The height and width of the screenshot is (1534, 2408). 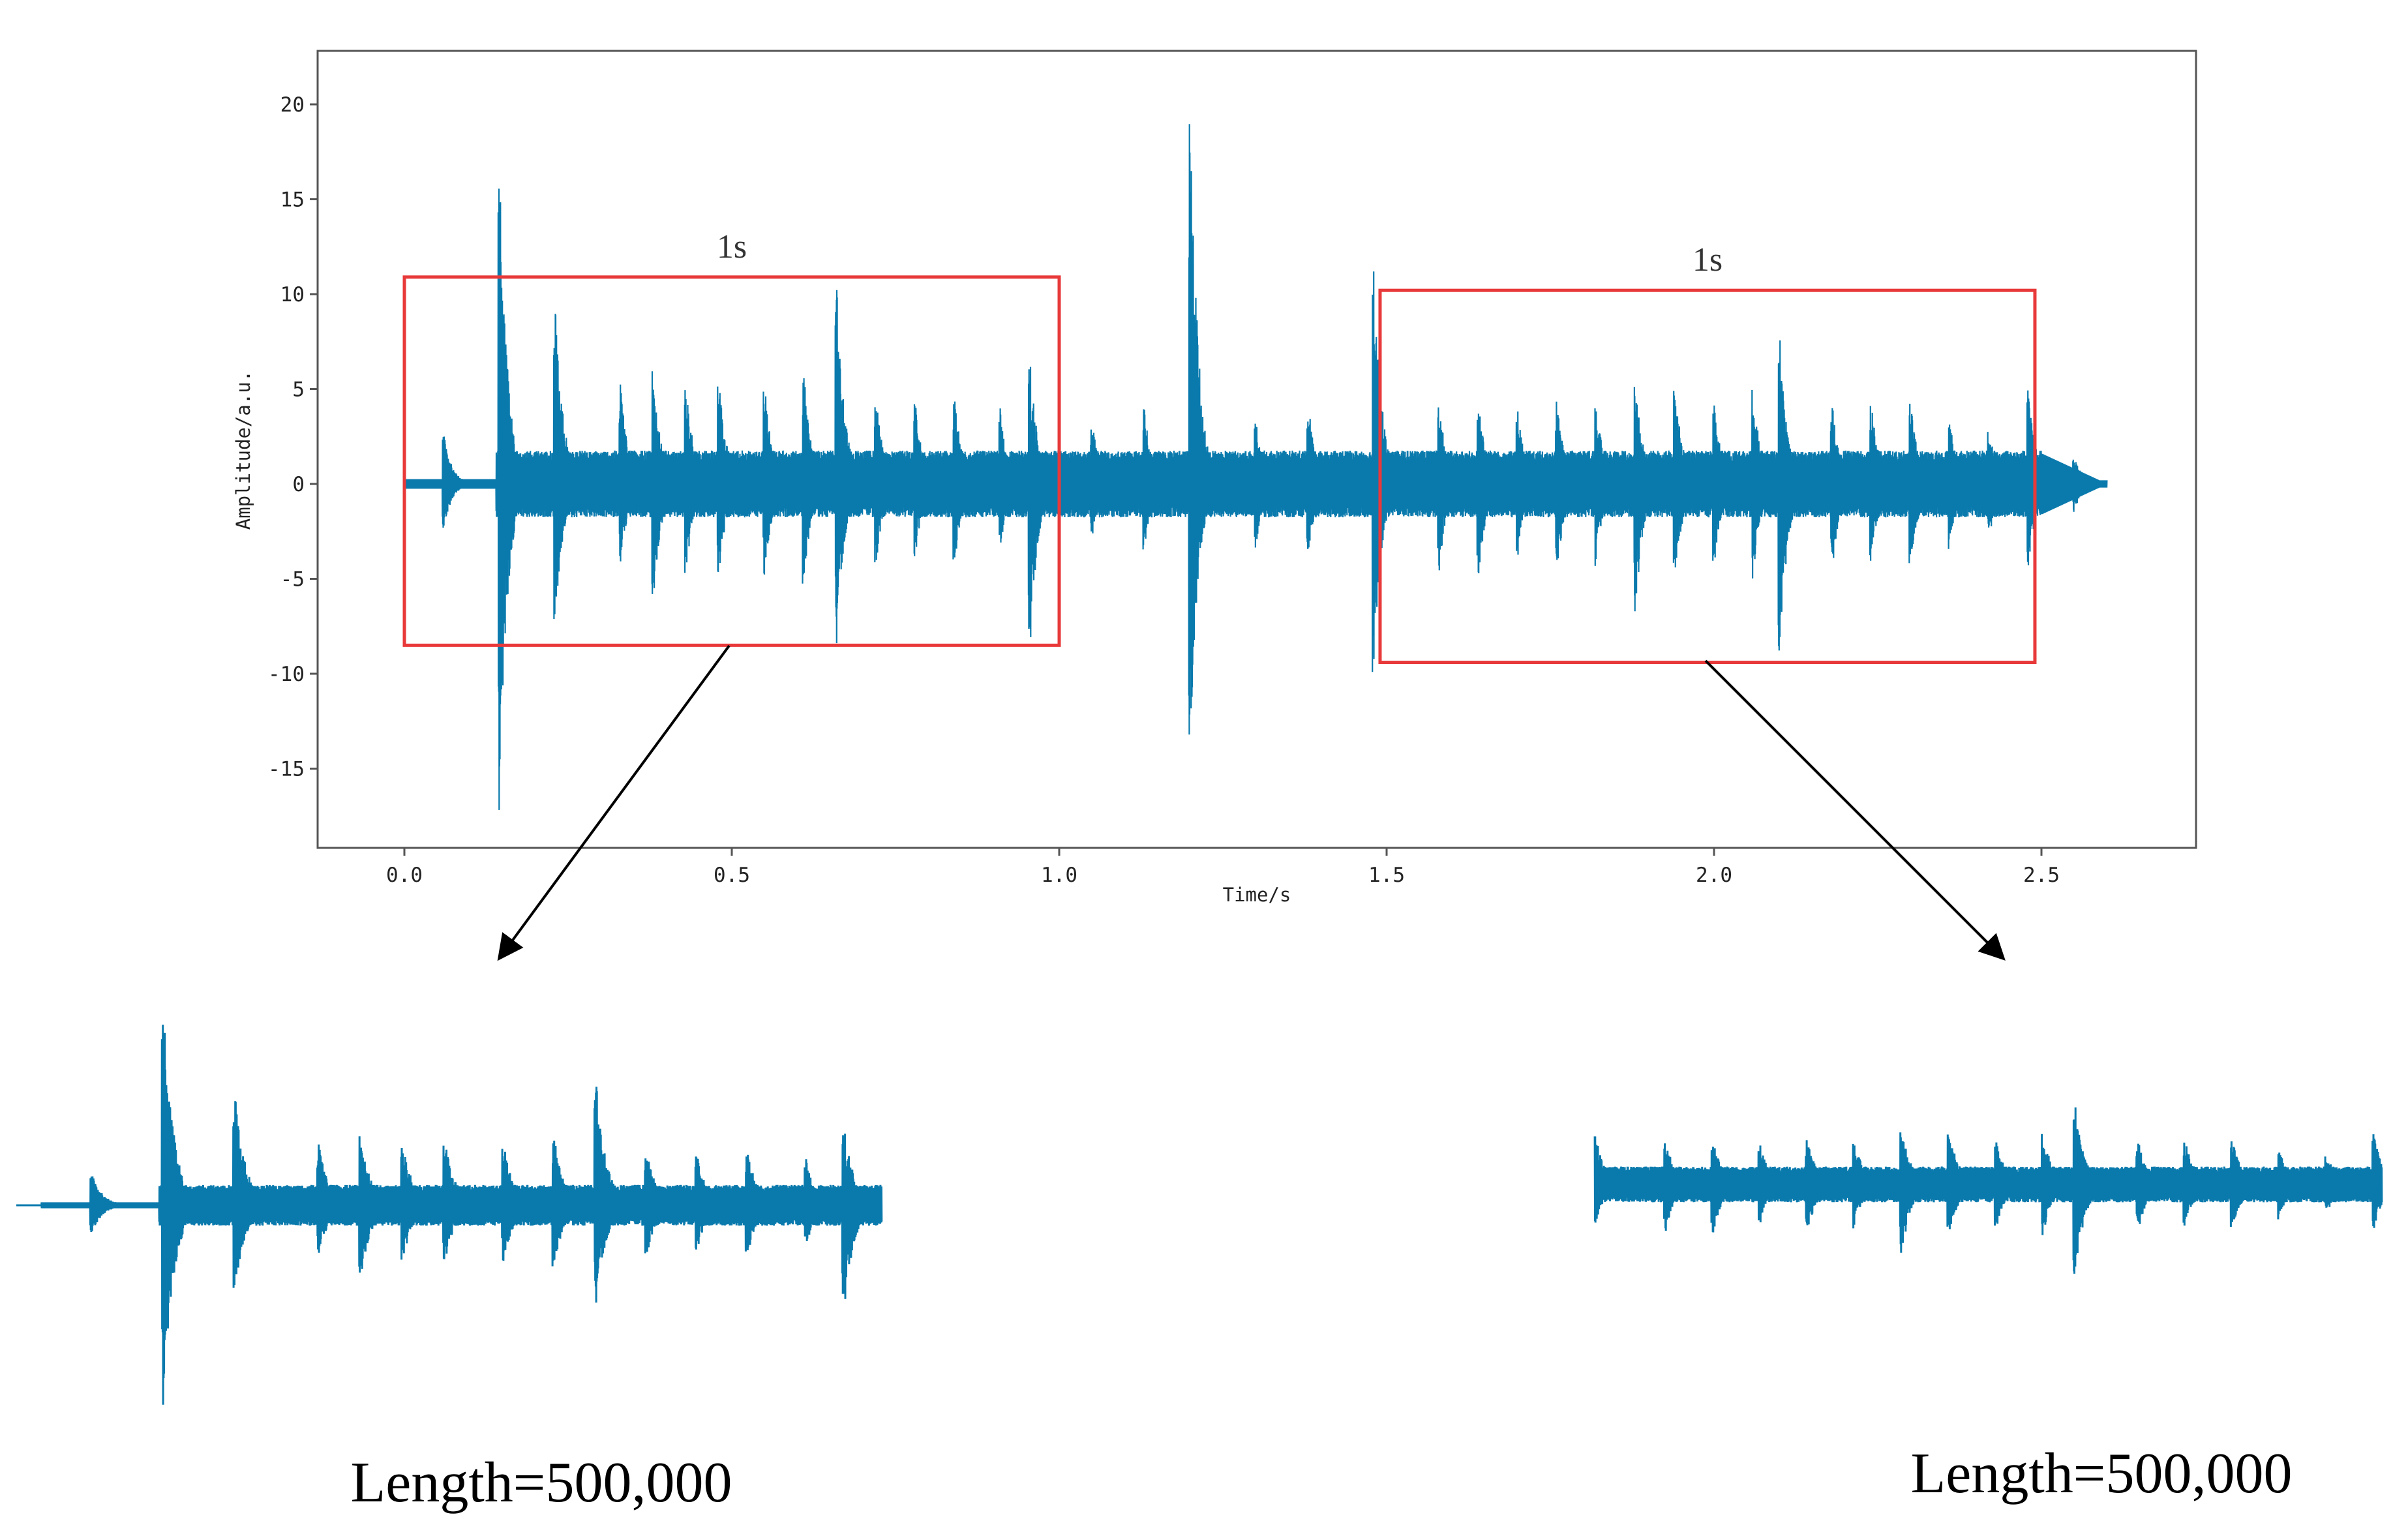 I want to click on caption-length-2: Length=500,000, so click(x=2102, y=1474).